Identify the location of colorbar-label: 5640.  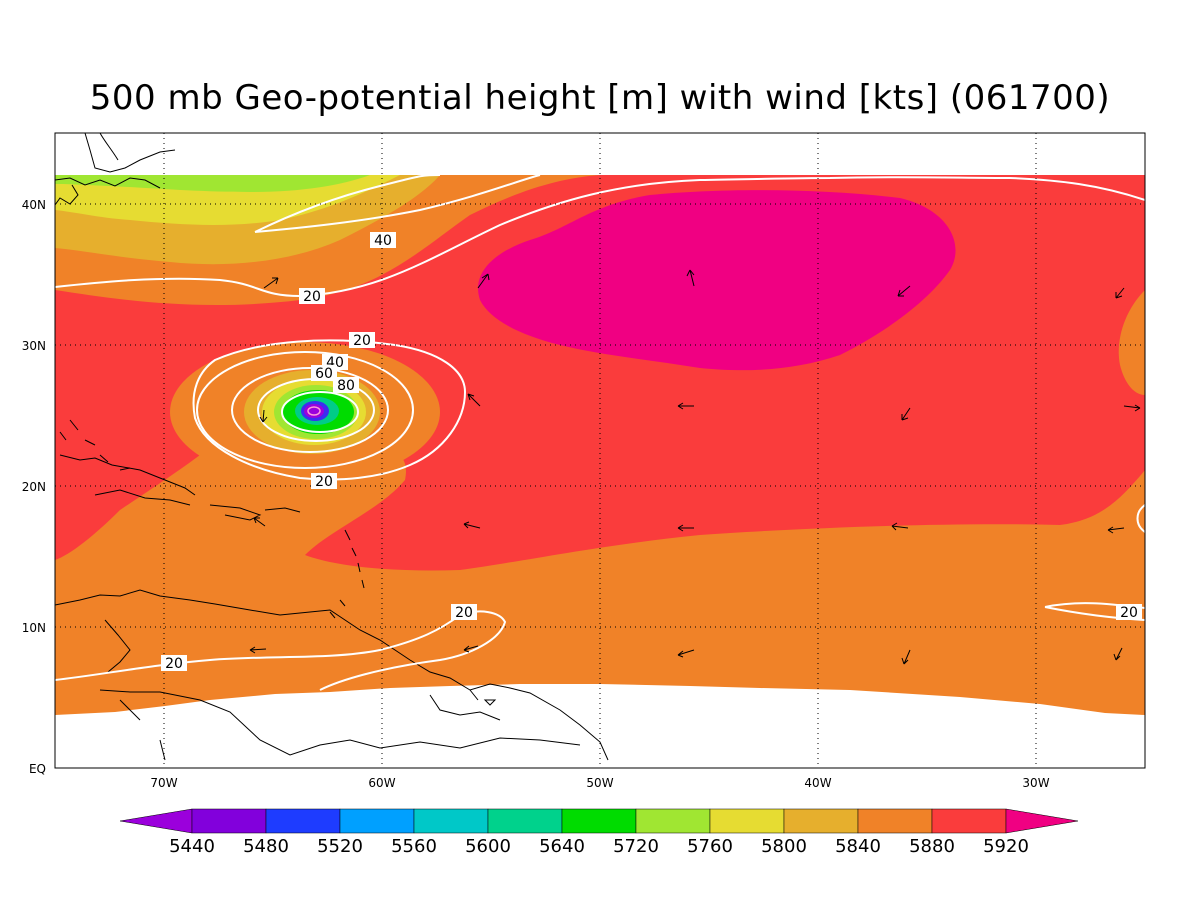
(562, 846).